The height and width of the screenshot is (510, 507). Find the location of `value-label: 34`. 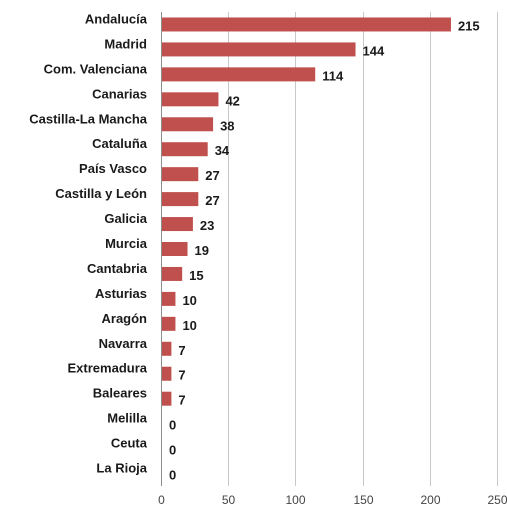

value-label: 34 is located at coordinates (222, 150).